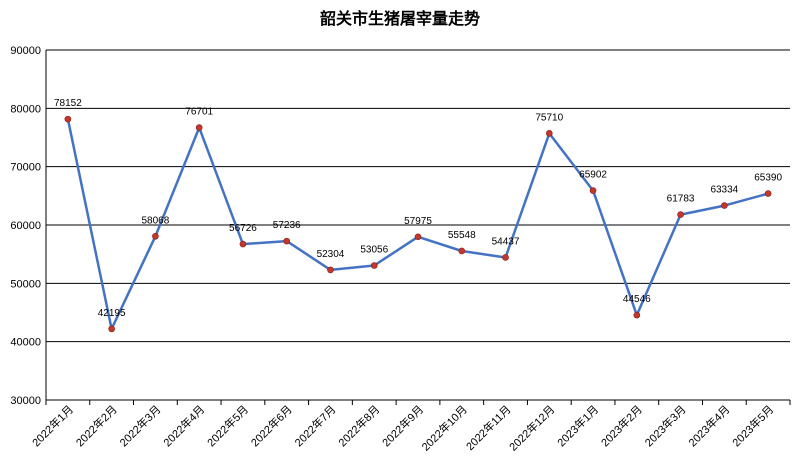 This screenshot has width=800, height=469. Describe the element at coordinates (665, 425) in the screenshot. I see `x-tick-label: 2023年3月` at that location.